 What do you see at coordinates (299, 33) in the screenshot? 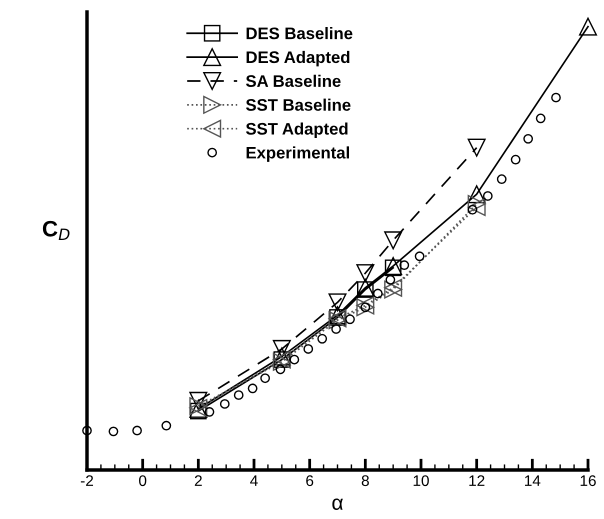
I see `legend-label: DES Baseline` at bounding box center [299, 33].